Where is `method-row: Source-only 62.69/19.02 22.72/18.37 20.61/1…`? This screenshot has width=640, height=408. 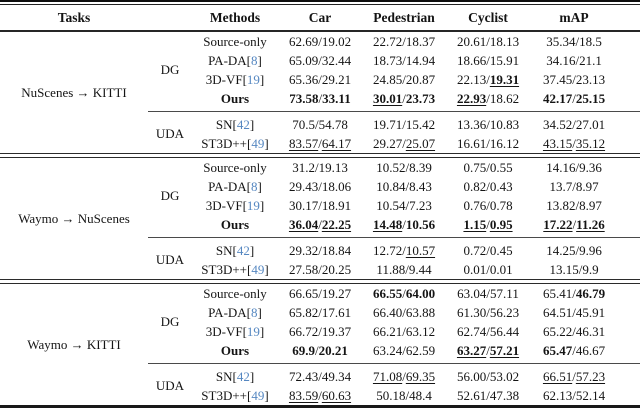 method-row: Source-only 62.69/19.02 22.72/18.37 20.61/1… is located at coordinates (416, 41).